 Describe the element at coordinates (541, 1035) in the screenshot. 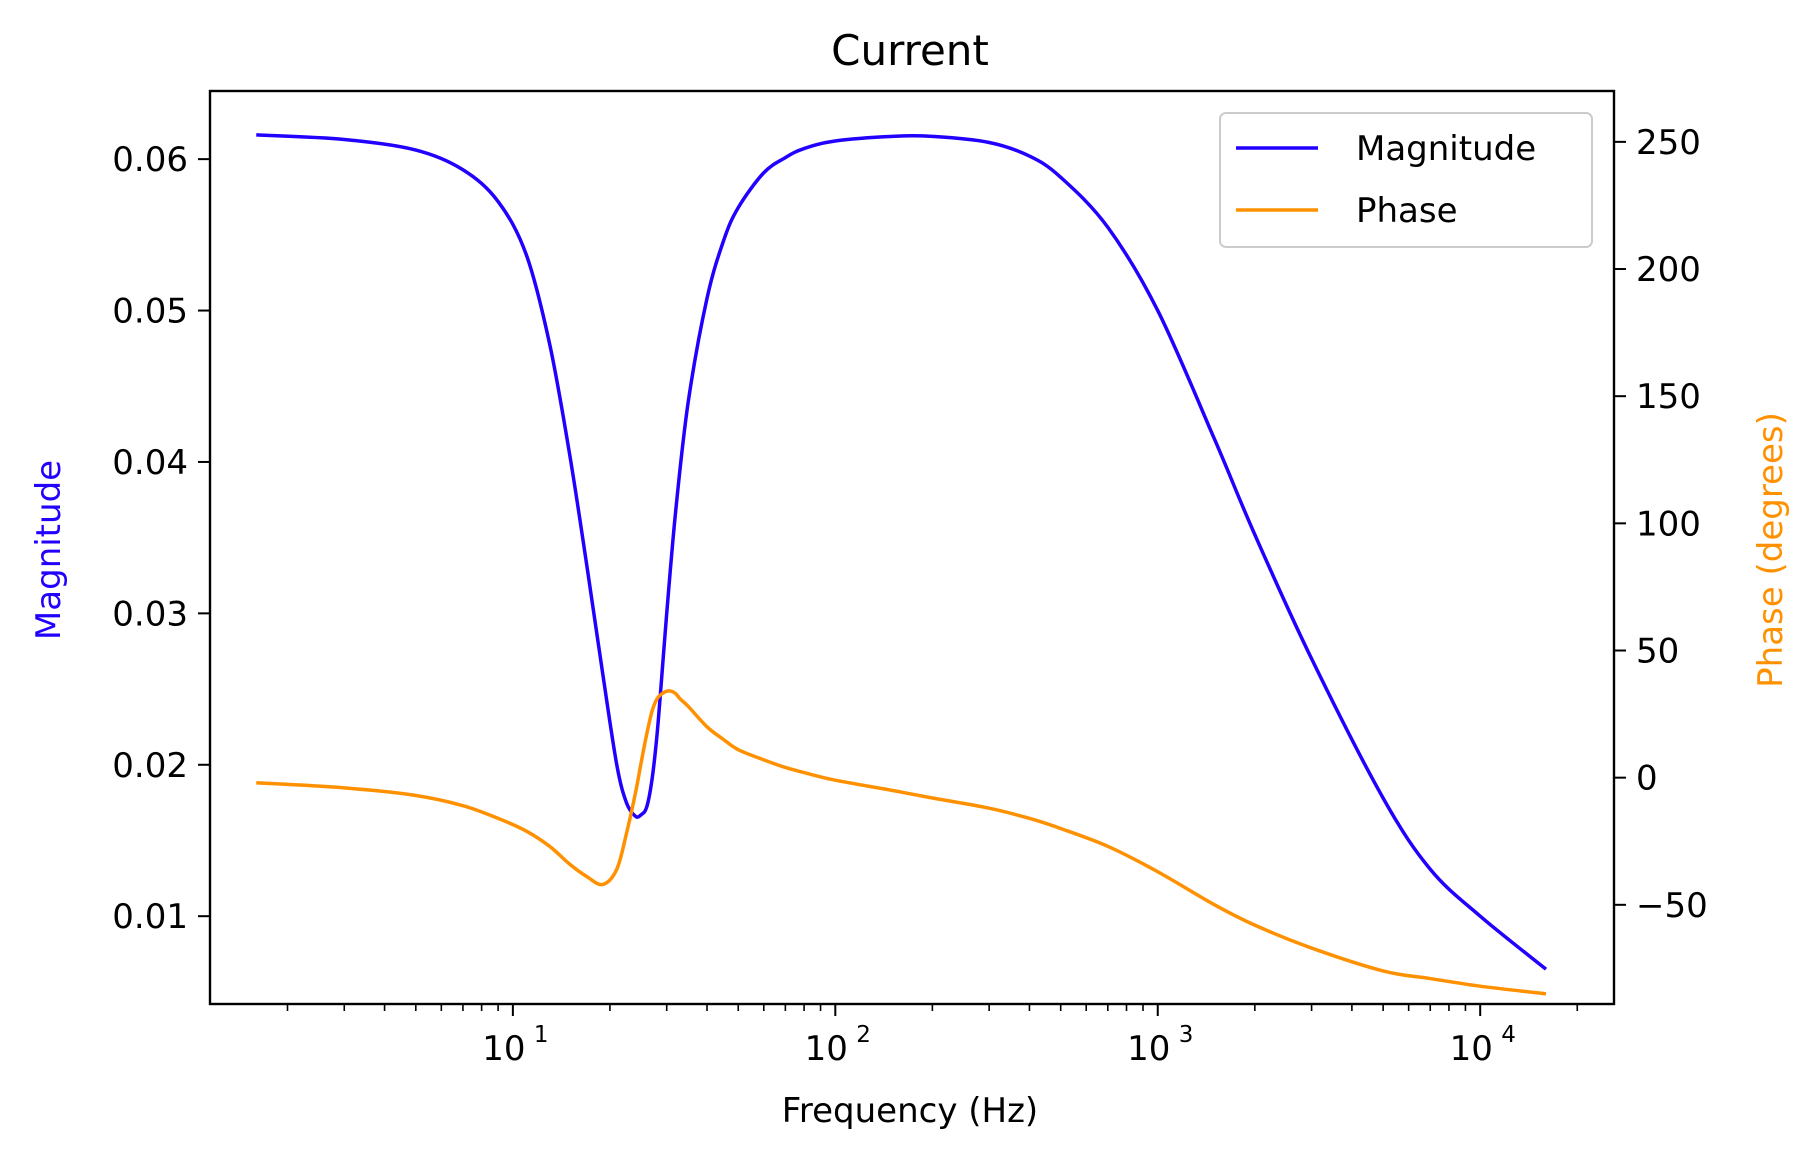

I see `x-tick-exponent: 1` at that location.